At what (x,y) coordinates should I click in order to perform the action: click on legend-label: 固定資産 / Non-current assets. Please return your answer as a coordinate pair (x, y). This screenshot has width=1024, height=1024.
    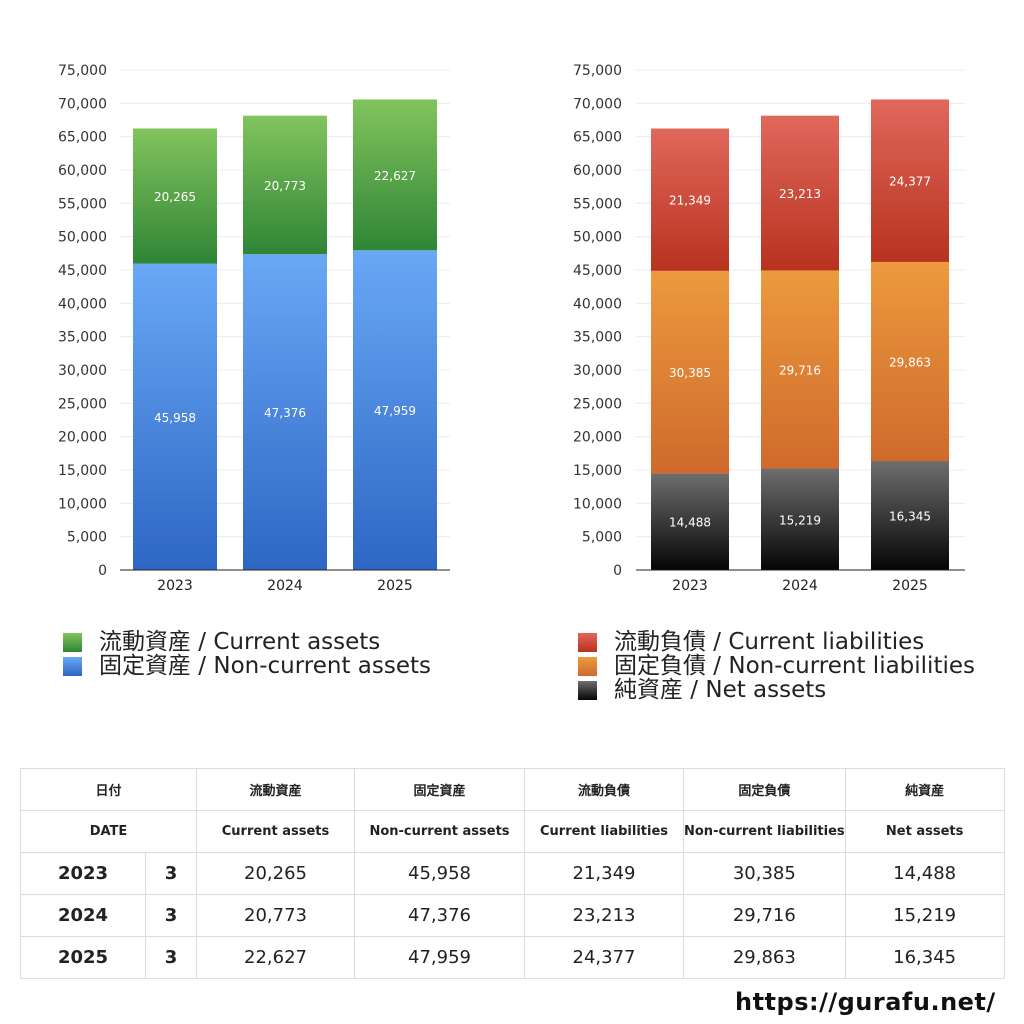
    Looking at the image, I should click on (265, 666).